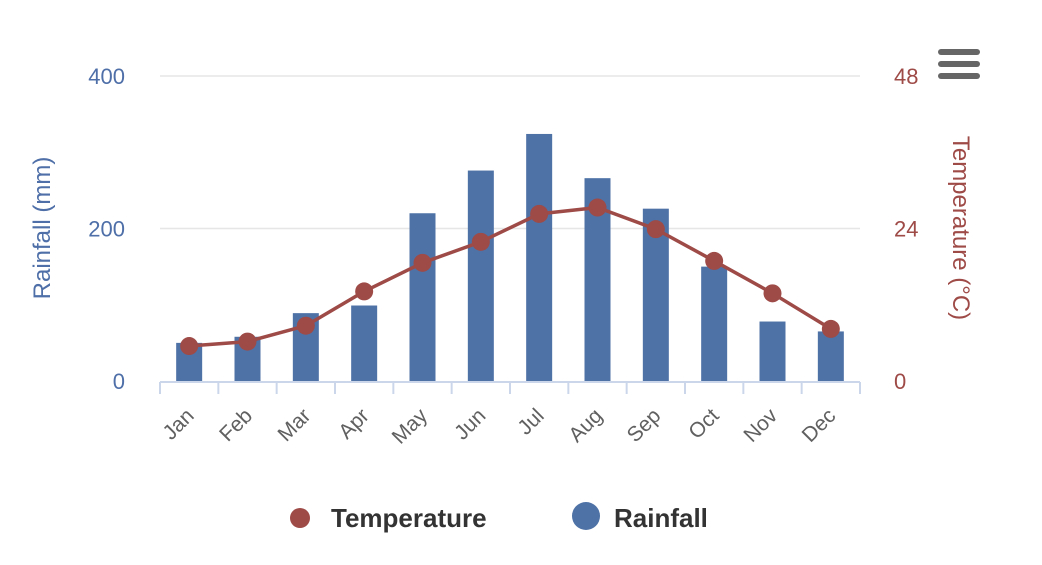 This screenshot has width=1042, height=565. What do you see at coordinates (830, 328) in the screenshot?
I see `temperature-point-dec` at bounding box center [830, 328].